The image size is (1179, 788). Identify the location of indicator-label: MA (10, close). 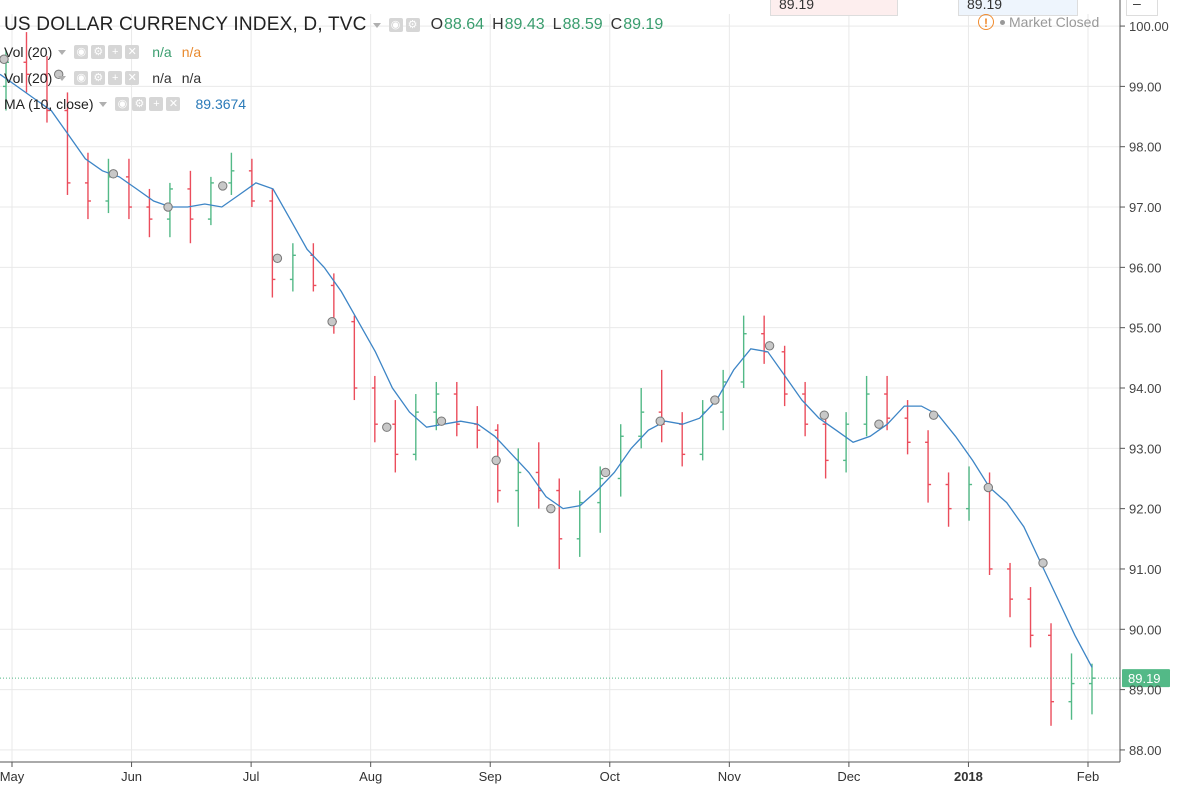
(49, 104).